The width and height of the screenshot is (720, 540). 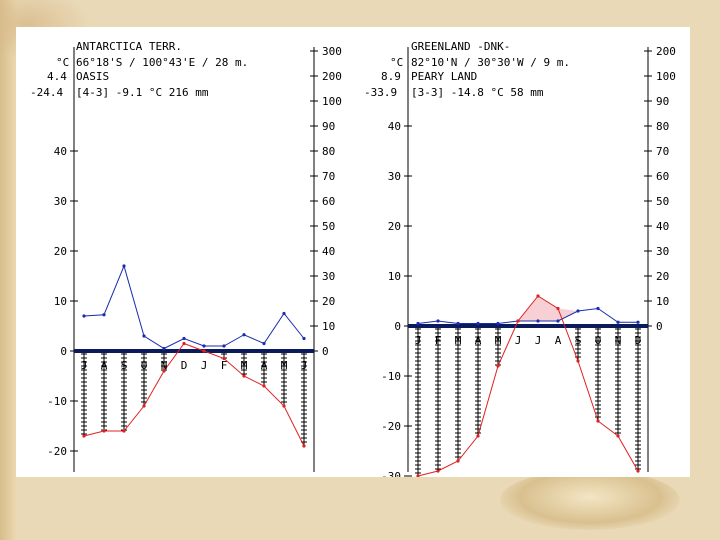 What do you see at coordinates (332, 51) in the screenshot?
I see `right-tick-label: 300` at bounding box center [332, 51].